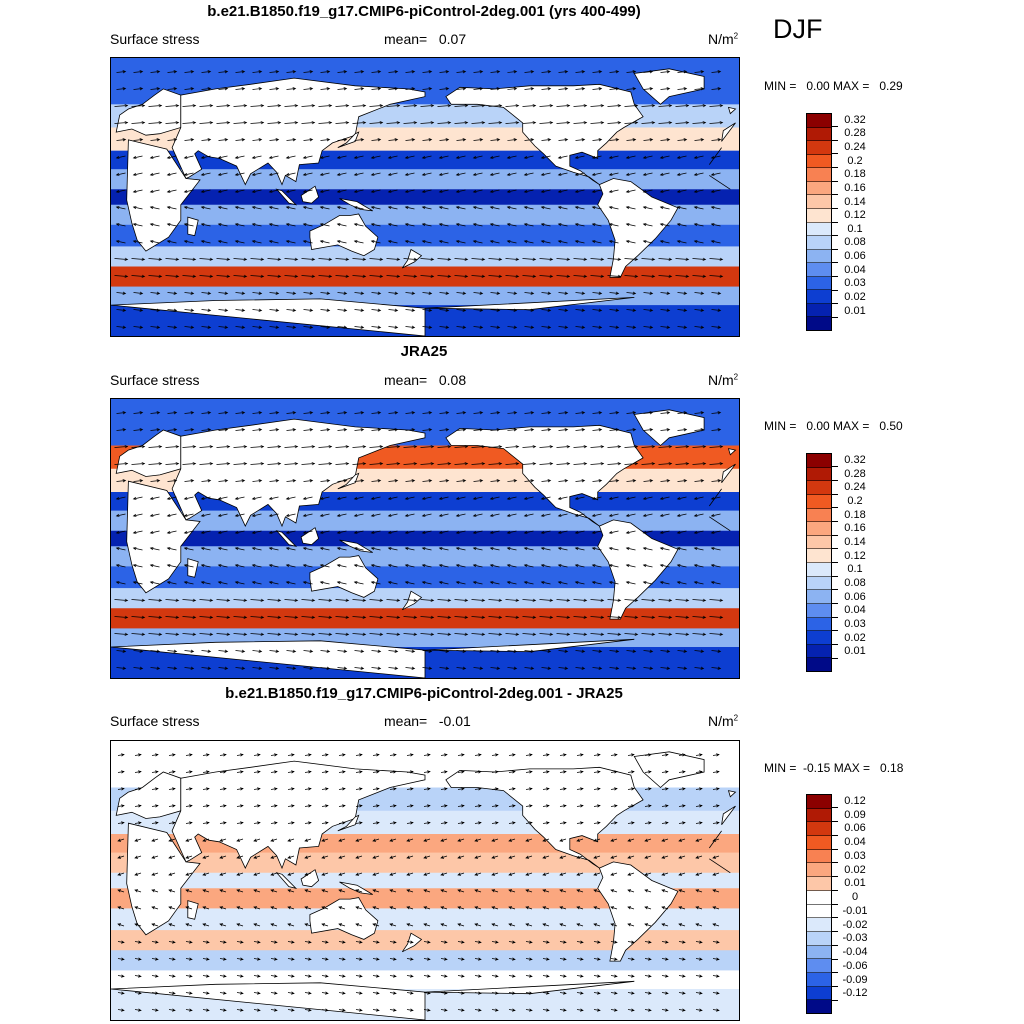 This screenshot has height=1024, width=1024. Describe the element at coordinates (855, 514) in the screenshot. I see `colorbar-label: 0.18` at that location.